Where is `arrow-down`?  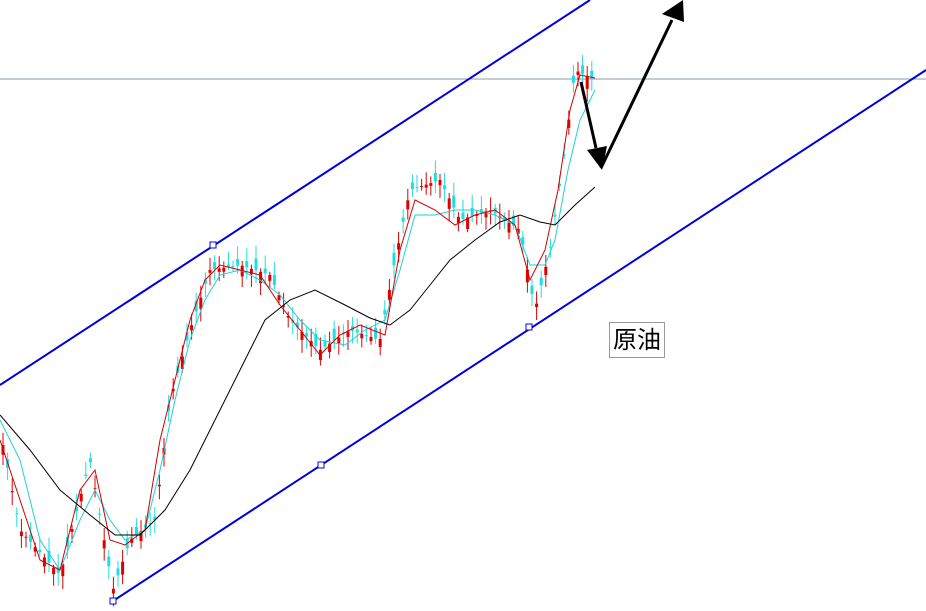
arrow-down is located at coordinates (588, 115).